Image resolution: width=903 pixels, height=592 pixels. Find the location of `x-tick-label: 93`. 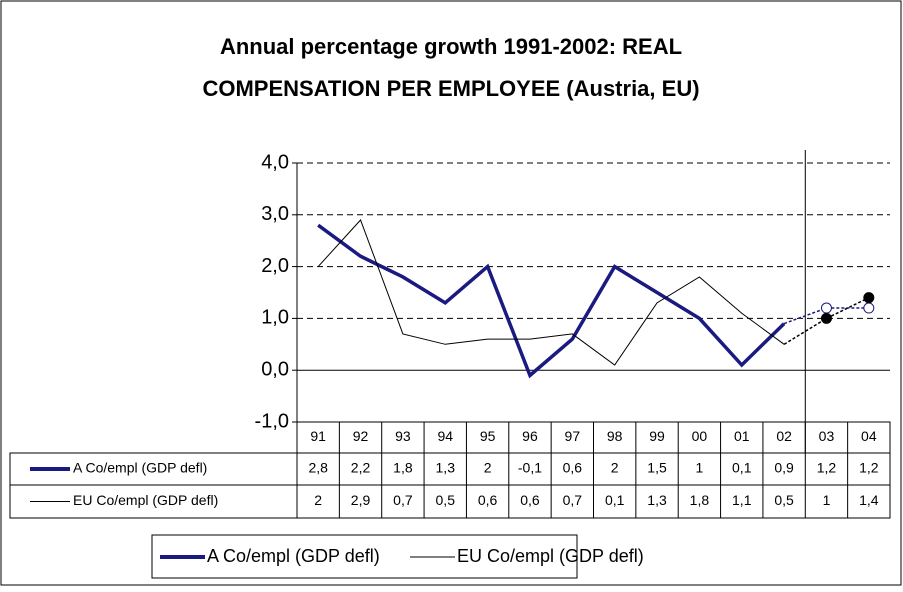

x-tick-label: 93 is located at coordinates (403, 436).